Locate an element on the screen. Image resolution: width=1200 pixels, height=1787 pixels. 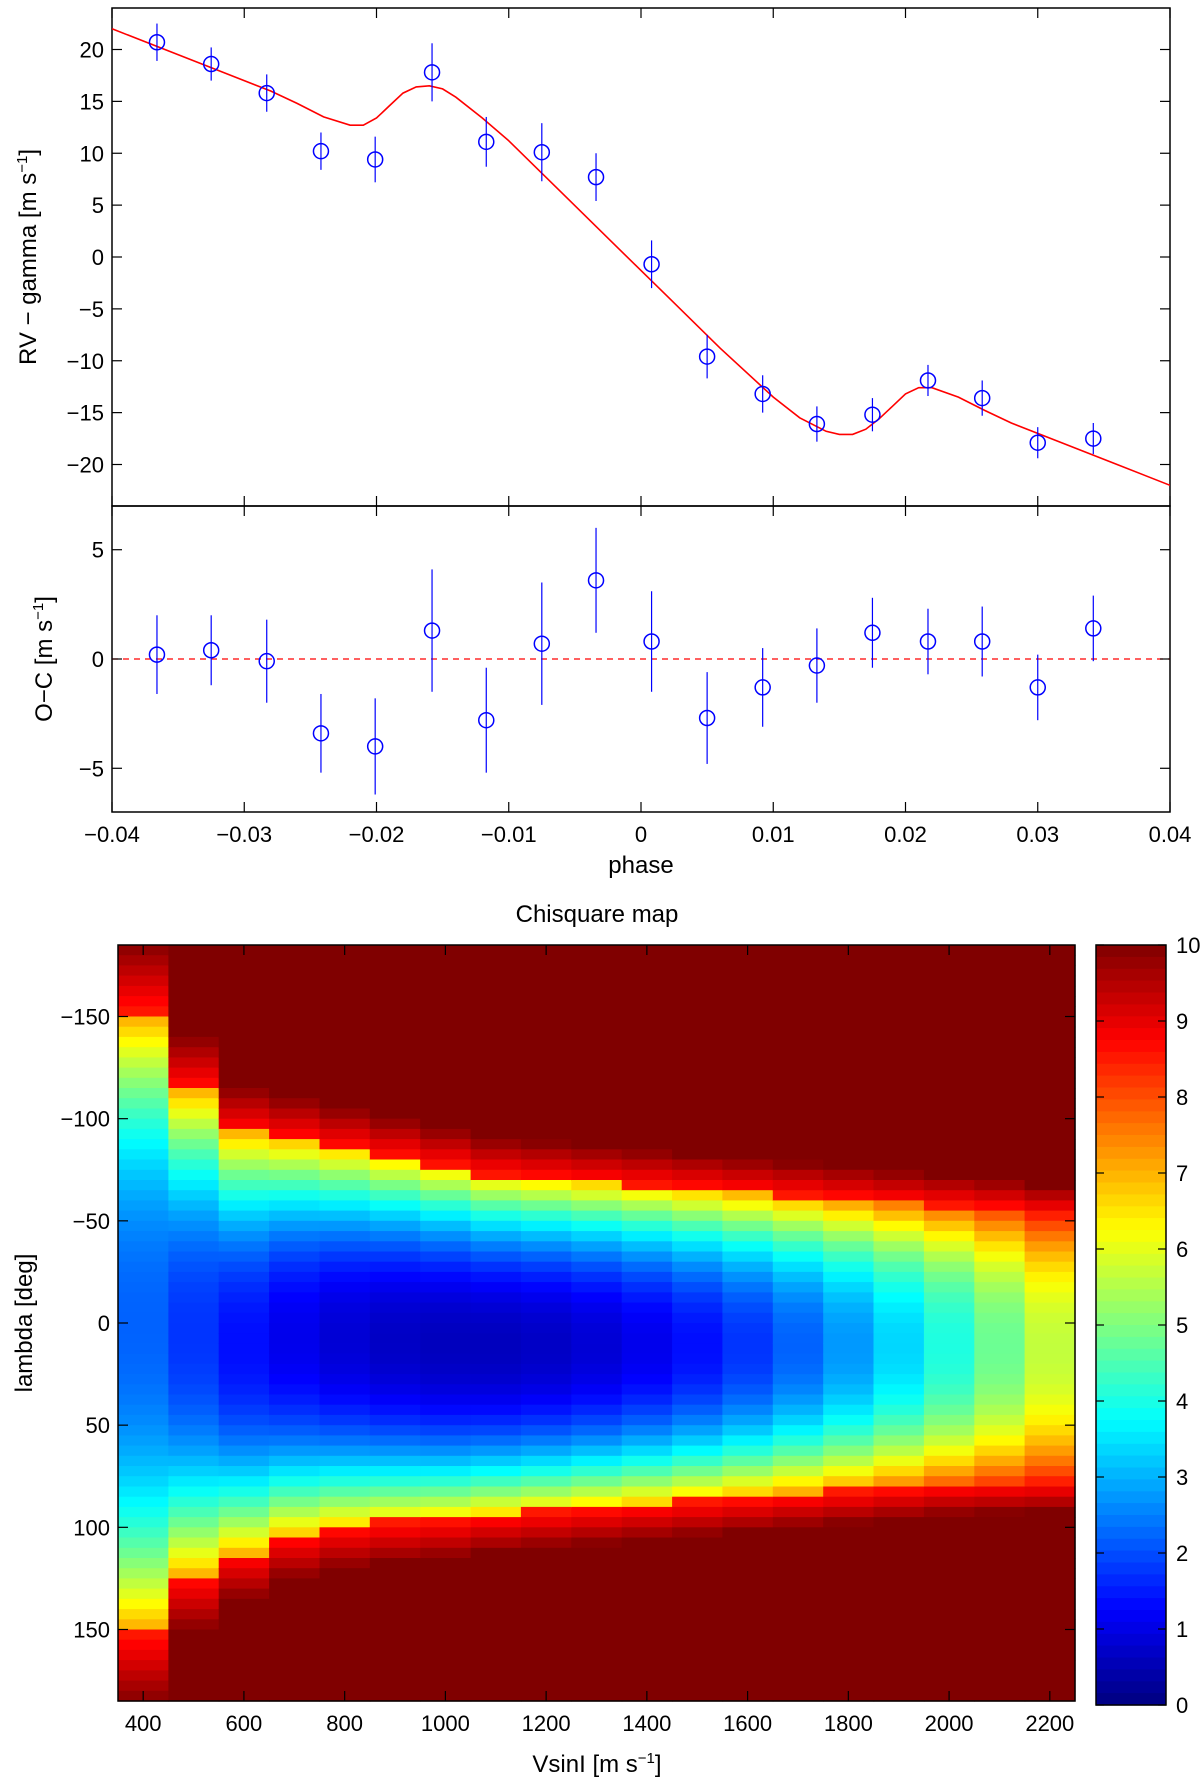
hm-y-tick-label: 50 is located at coordinates (98, 1425).